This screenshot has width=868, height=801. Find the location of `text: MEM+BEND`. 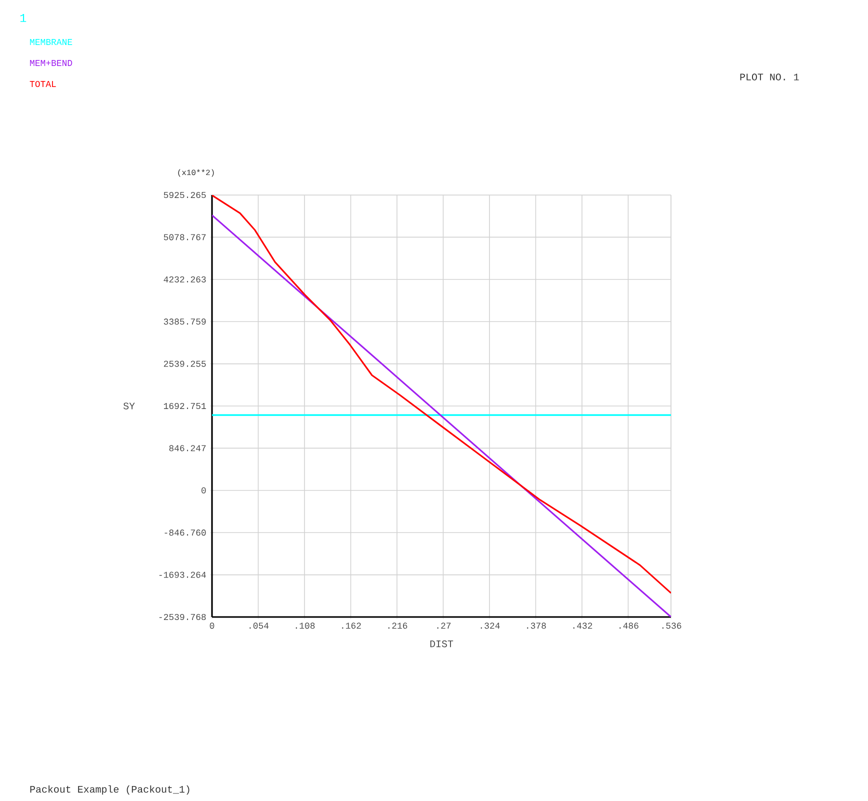

text: MEM+BEND is located at coordinates (51, 63).